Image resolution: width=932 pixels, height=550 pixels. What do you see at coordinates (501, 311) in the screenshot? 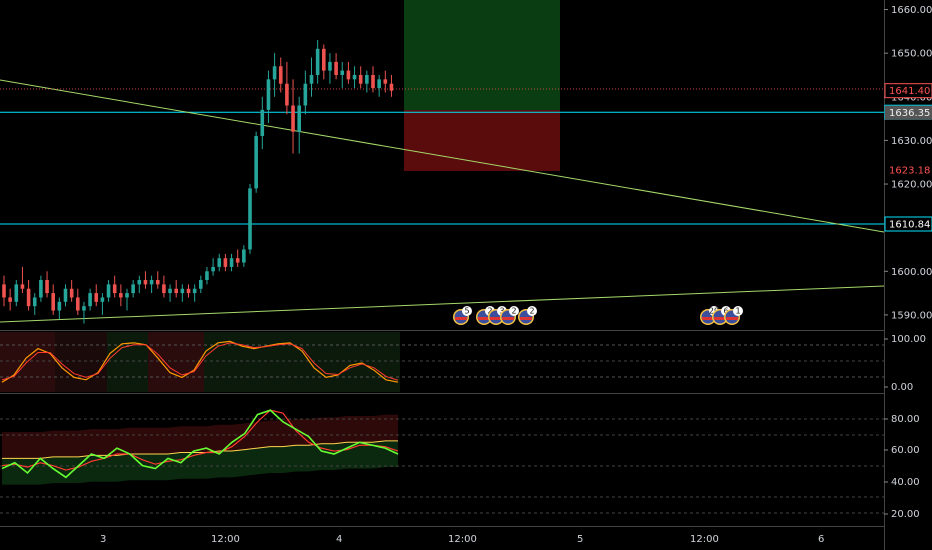
I see `event-count-label: 3` at bounding box center [501, 311].